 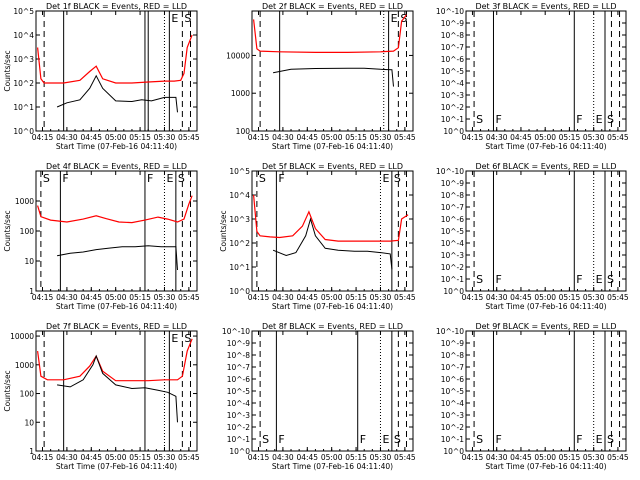 I want to click on y-tick-label: 1000, so click(x=240, y=93).